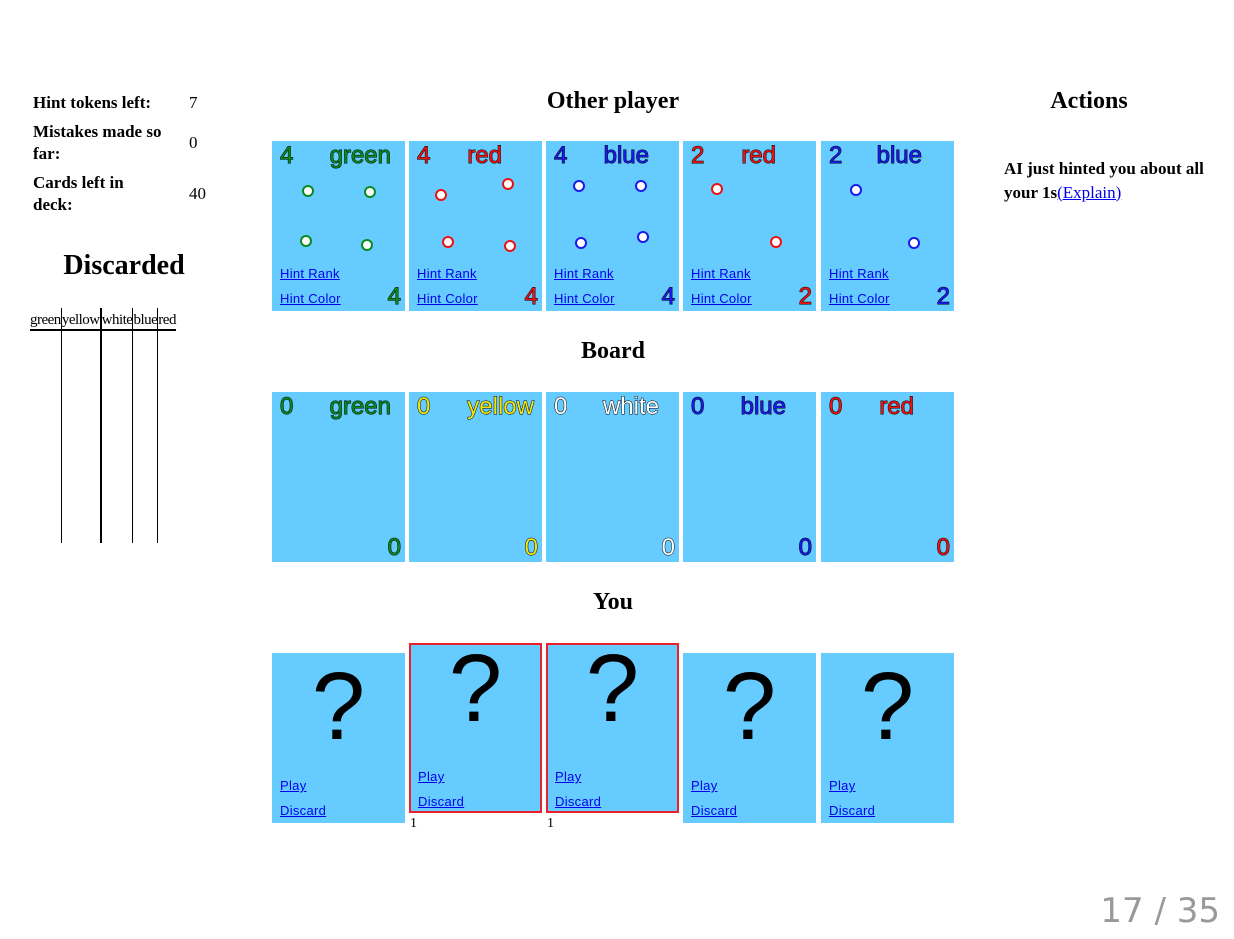  I want to click on discard-col-yellow: yellow, so click(80, 319).